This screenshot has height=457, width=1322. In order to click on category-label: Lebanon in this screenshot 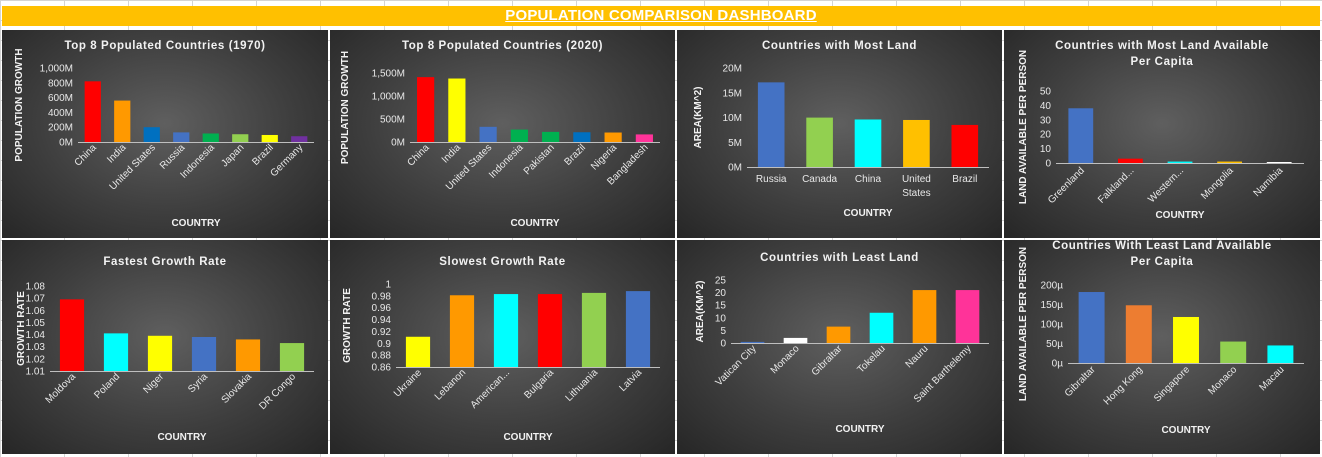, I will do `click(450, 384)`.